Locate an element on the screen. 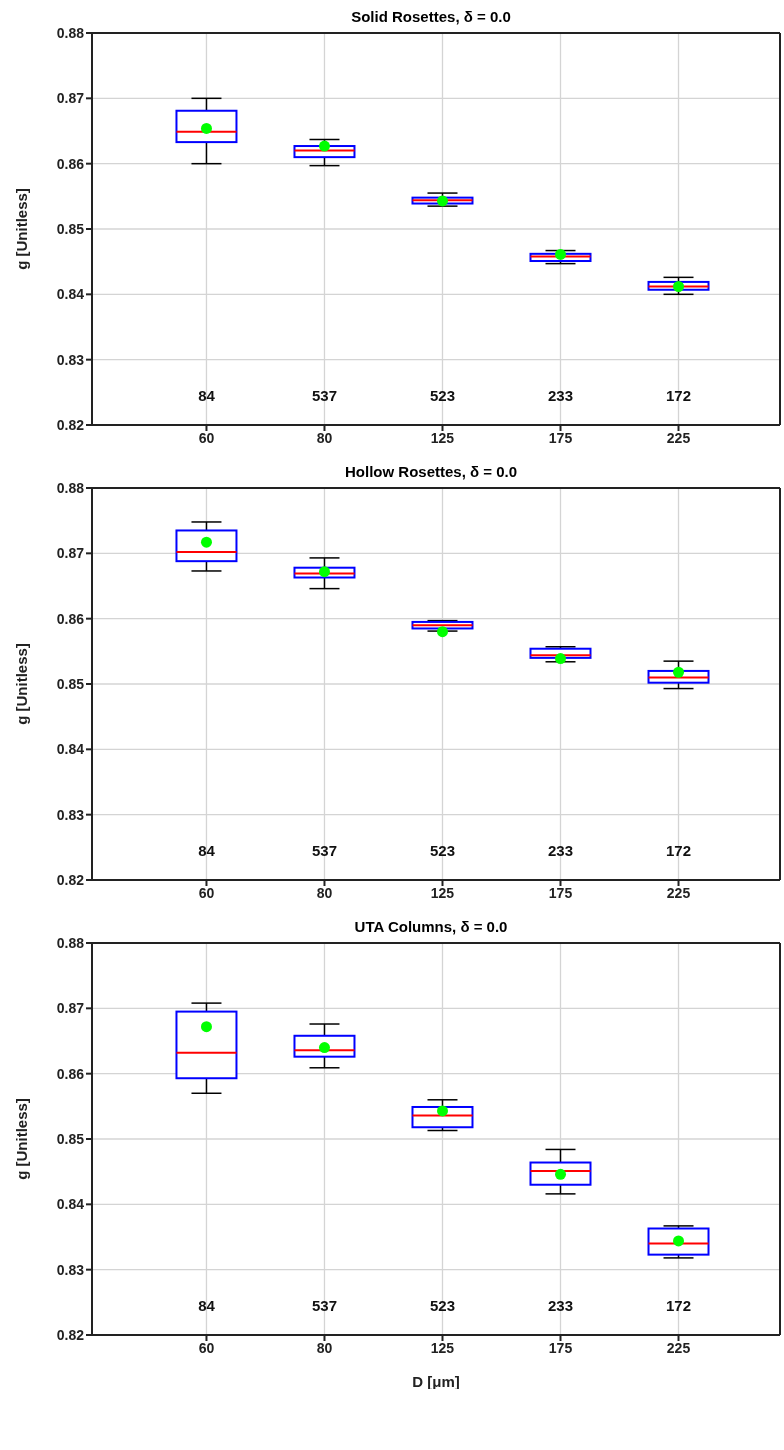  chart-title: Solid Rosettes, δ = 0.0 is located at coordinates (431, 16).